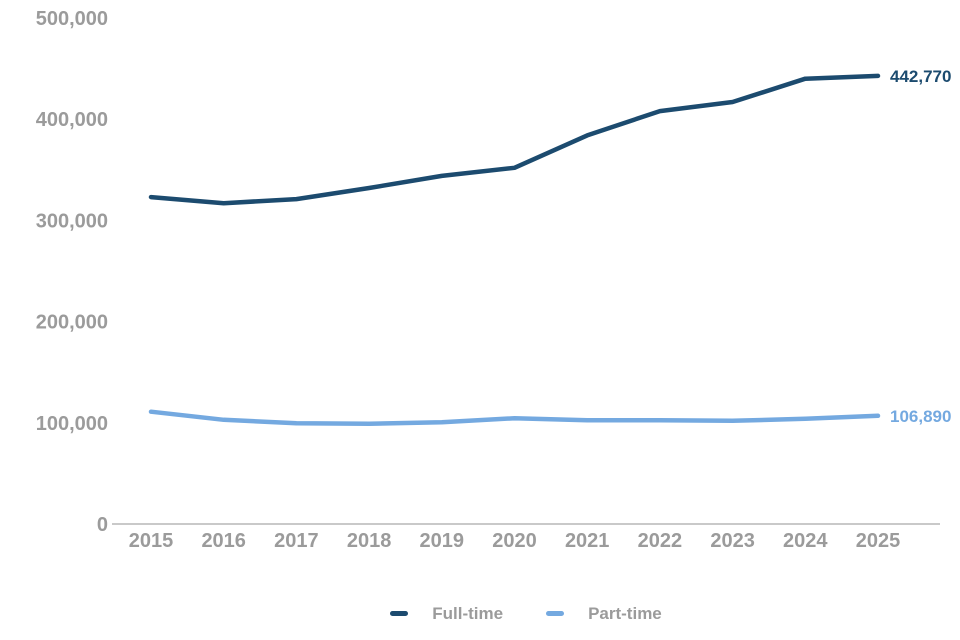  I want to click on part-time-swatch-icon, so click(555, 613).